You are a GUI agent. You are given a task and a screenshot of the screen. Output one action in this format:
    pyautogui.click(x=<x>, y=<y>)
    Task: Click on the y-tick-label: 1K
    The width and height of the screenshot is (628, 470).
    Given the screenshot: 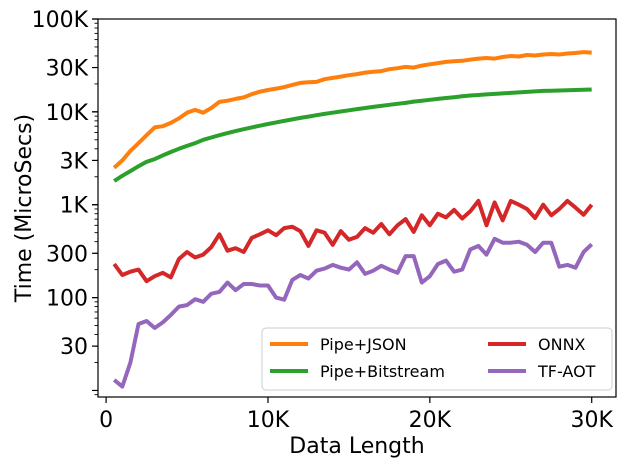 What is the action you would take?
    pyautogui.click(x=74, y=206)
    